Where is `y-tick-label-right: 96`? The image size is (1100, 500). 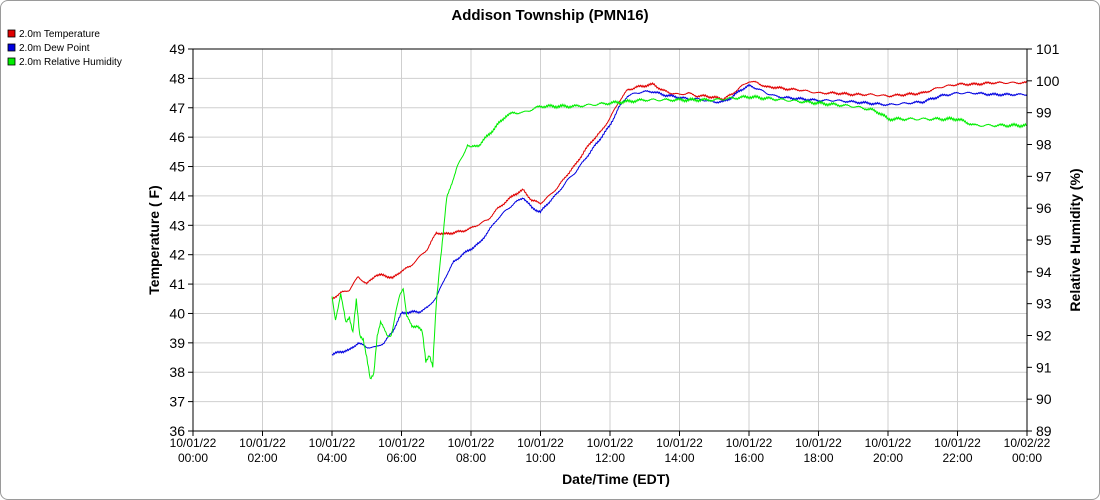
y-tick-label-right: 96 is located at coordinates (1044, 208).